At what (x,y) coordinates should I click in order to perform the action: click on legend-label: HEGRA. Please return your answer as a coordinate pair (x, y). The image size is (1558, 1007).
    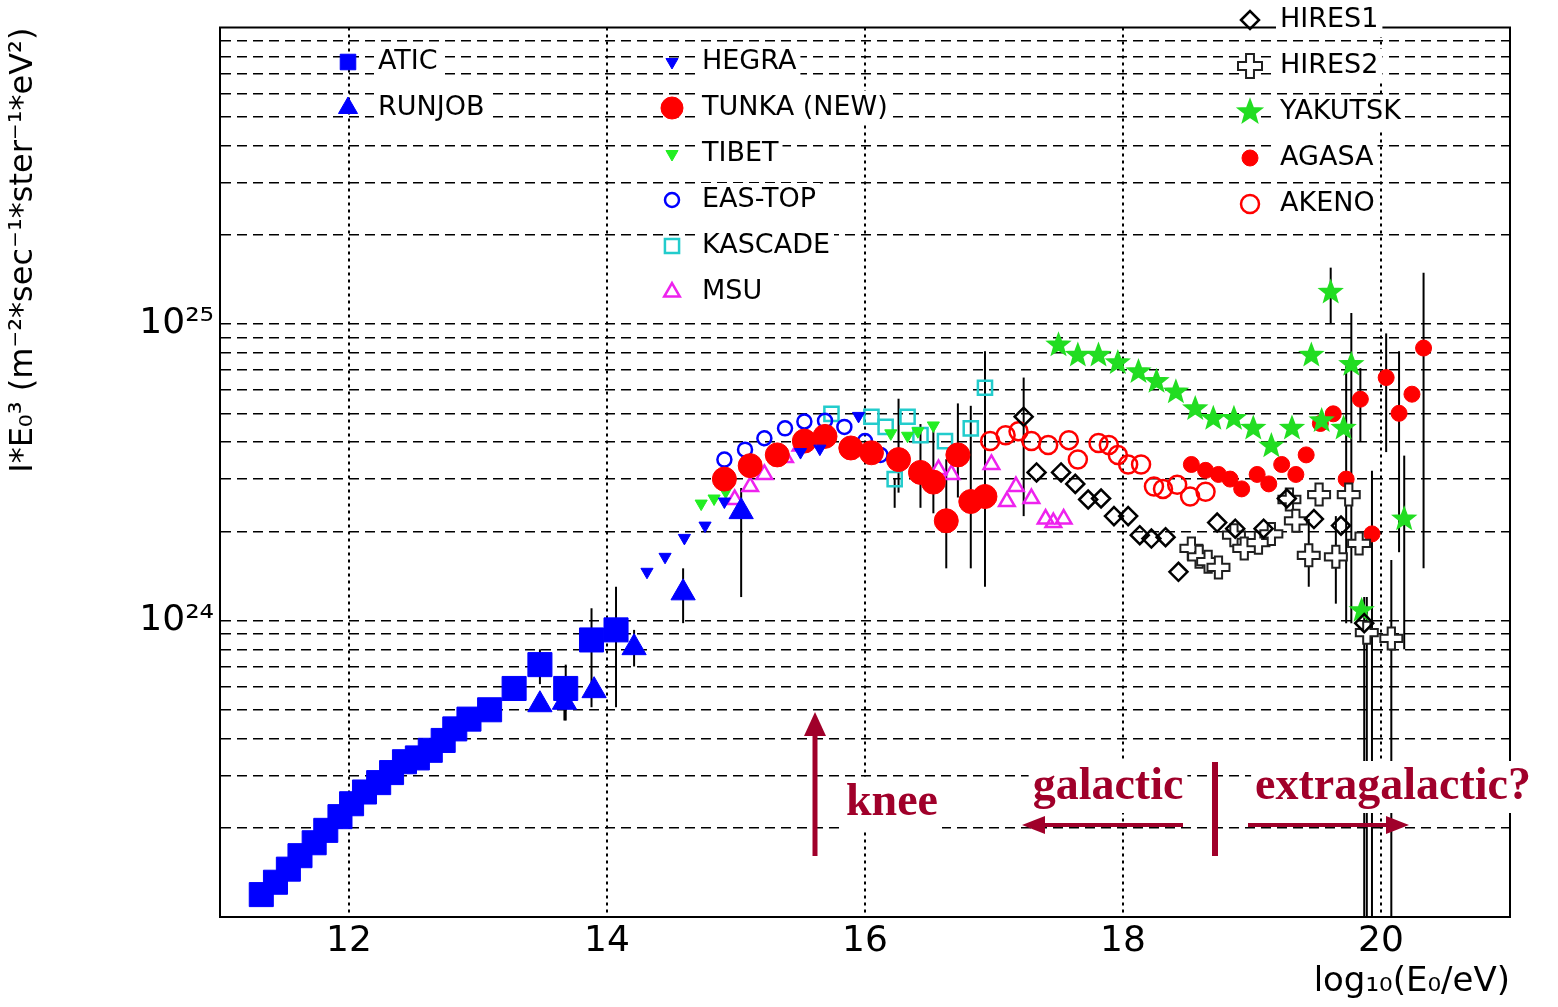
    Looking at the image, I should click on (749, 60).